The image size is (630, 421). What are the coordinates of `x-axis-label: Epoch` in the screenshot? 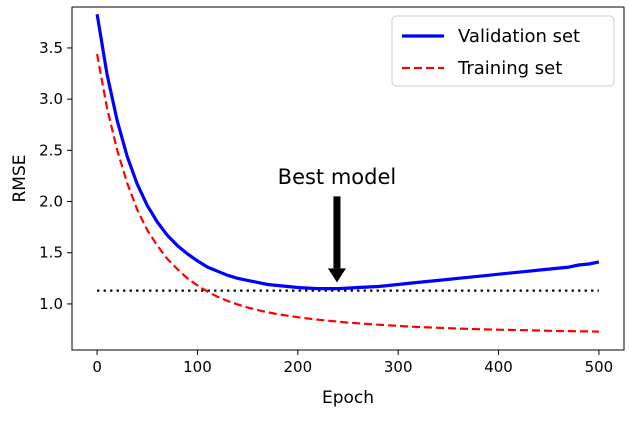 It's located at (348, 398).